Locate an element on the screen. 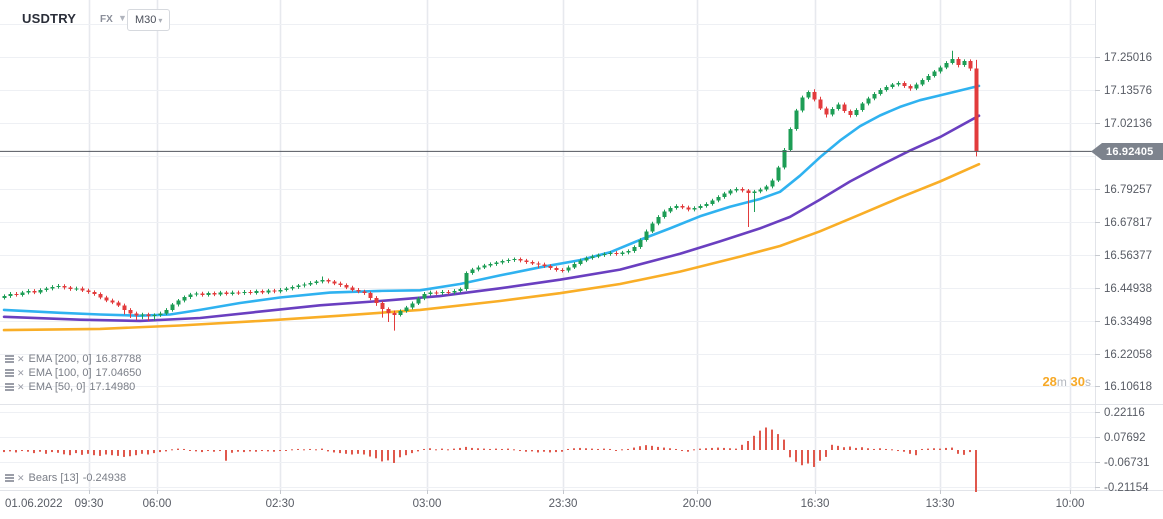  study-label: EMA [50, 0] is located at coordinates (57, 387).